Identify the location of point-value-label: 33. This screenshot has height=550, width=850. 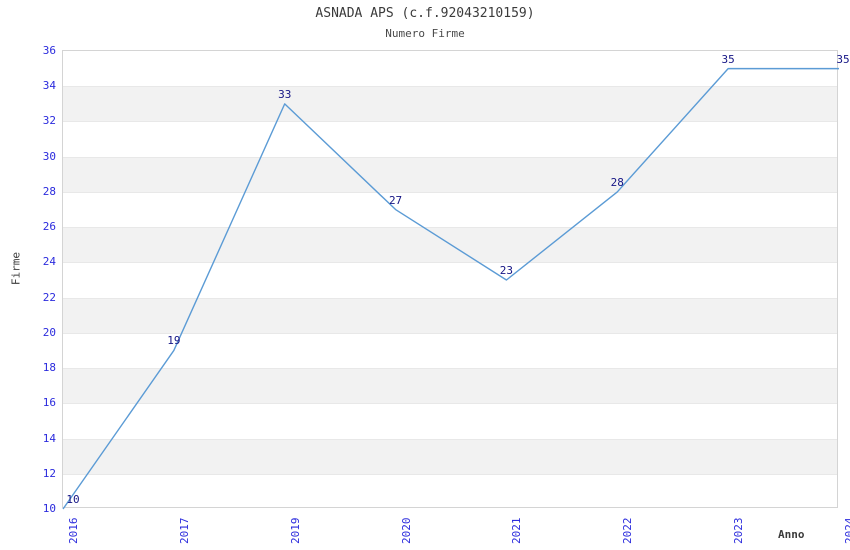
(285, 94).